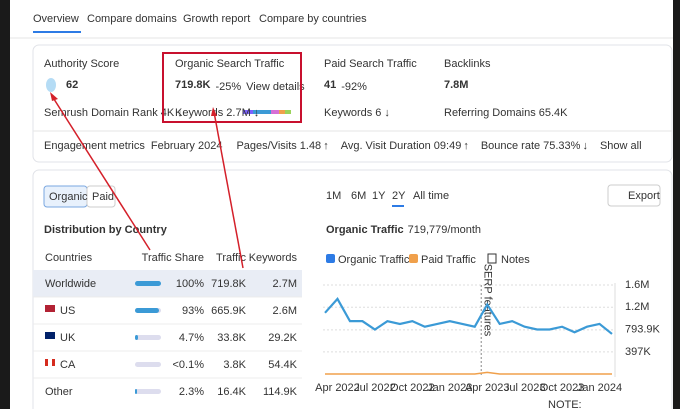  I want to click on range-underline, so click(398, 206).